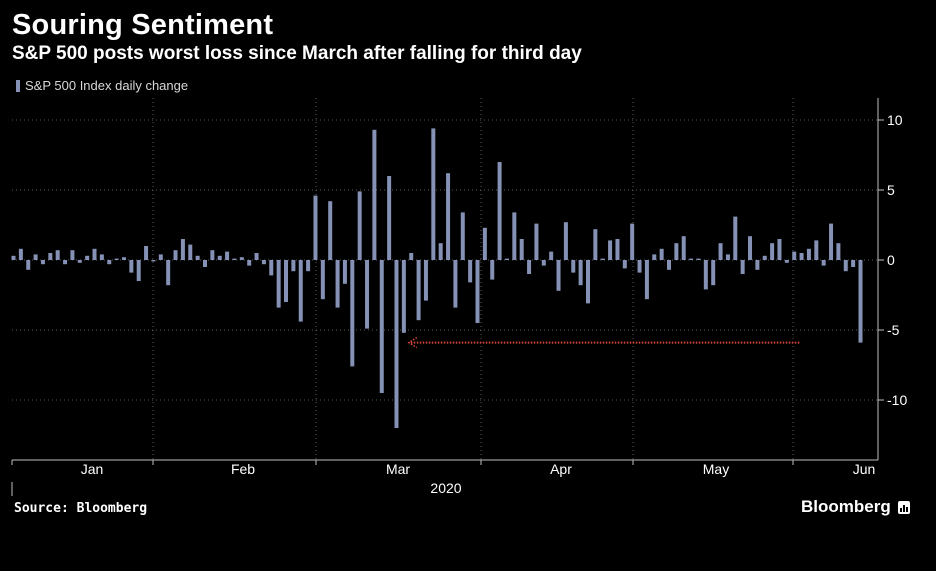  What do you see at coordinates (412, 342) in the screenshot?
I see `annotation-arrow-head` at bounding box center [412, 342].